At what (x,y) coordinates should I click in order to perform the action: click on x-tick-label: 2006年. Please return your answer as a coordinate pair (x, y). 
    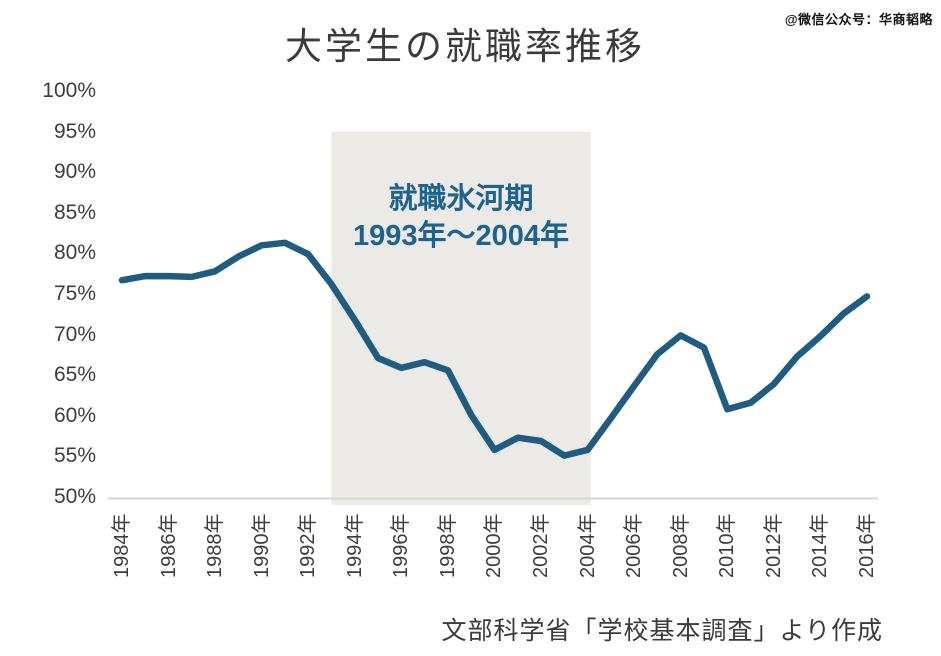
    Looking at the image, I should click on (634, 546).